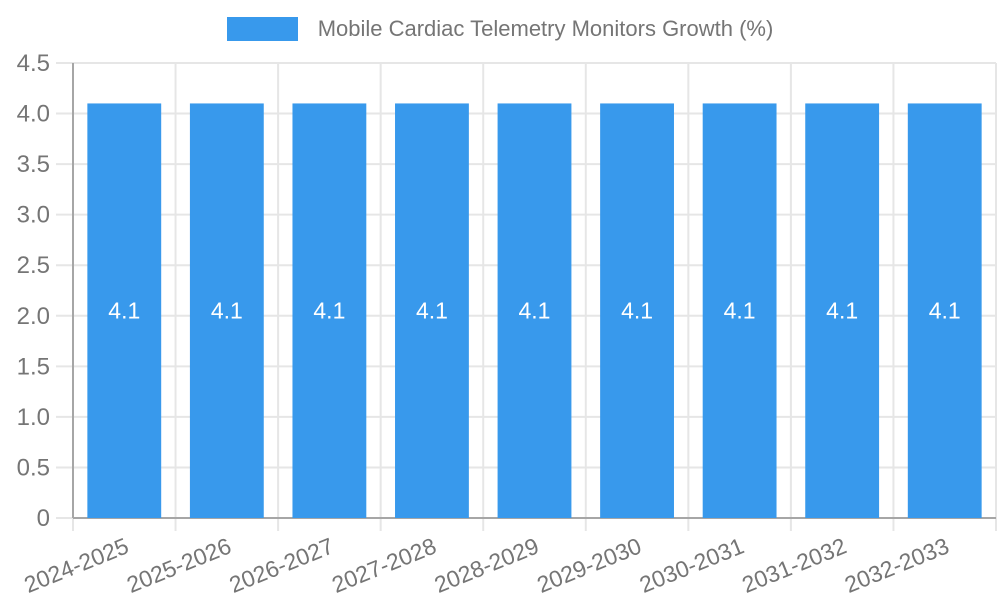 The width and height of the screenshot is (1000, 600). I want to click on legend-swatch, so click(262, 29).